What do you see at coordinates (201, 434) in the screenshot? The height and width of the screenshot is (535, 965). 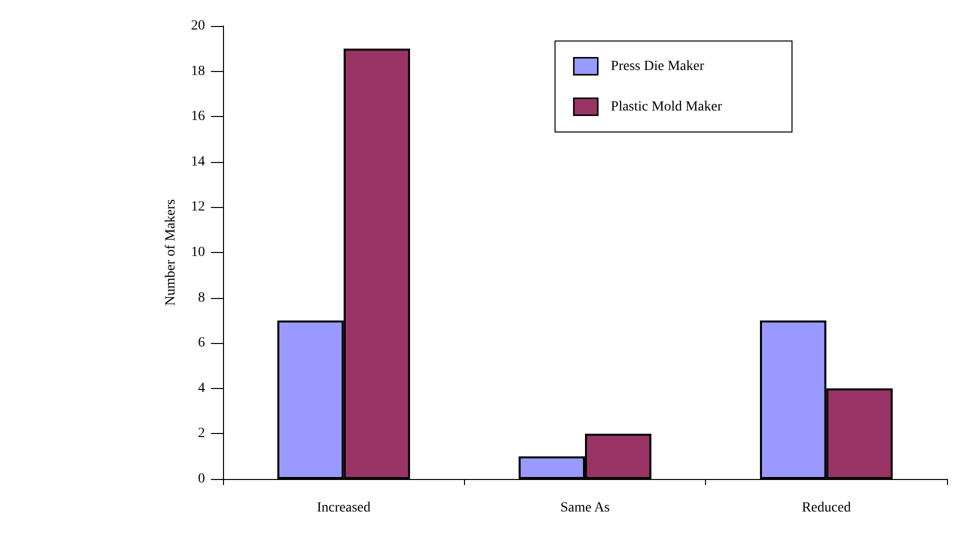 I see `y-tick-label: 2` at bounding box center [201, 434].